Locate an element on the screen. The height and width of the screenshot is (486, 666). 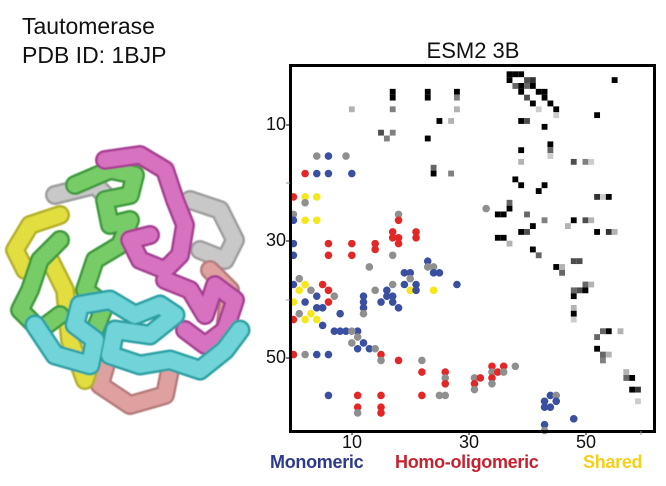
x-tick-50: 50 is located at coordinates (586, 442).